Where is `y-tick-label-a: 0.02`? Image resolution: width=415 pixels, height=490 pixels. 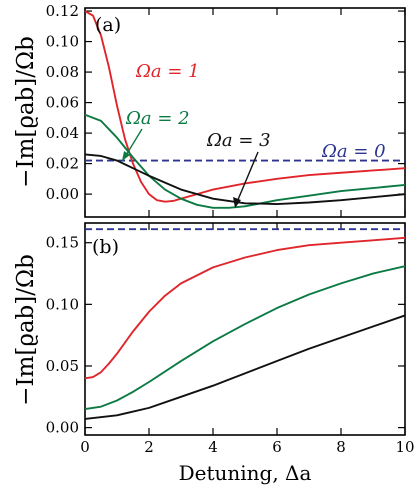 y-tick-label-a: 0.02 is located at coordinates (62, 164).